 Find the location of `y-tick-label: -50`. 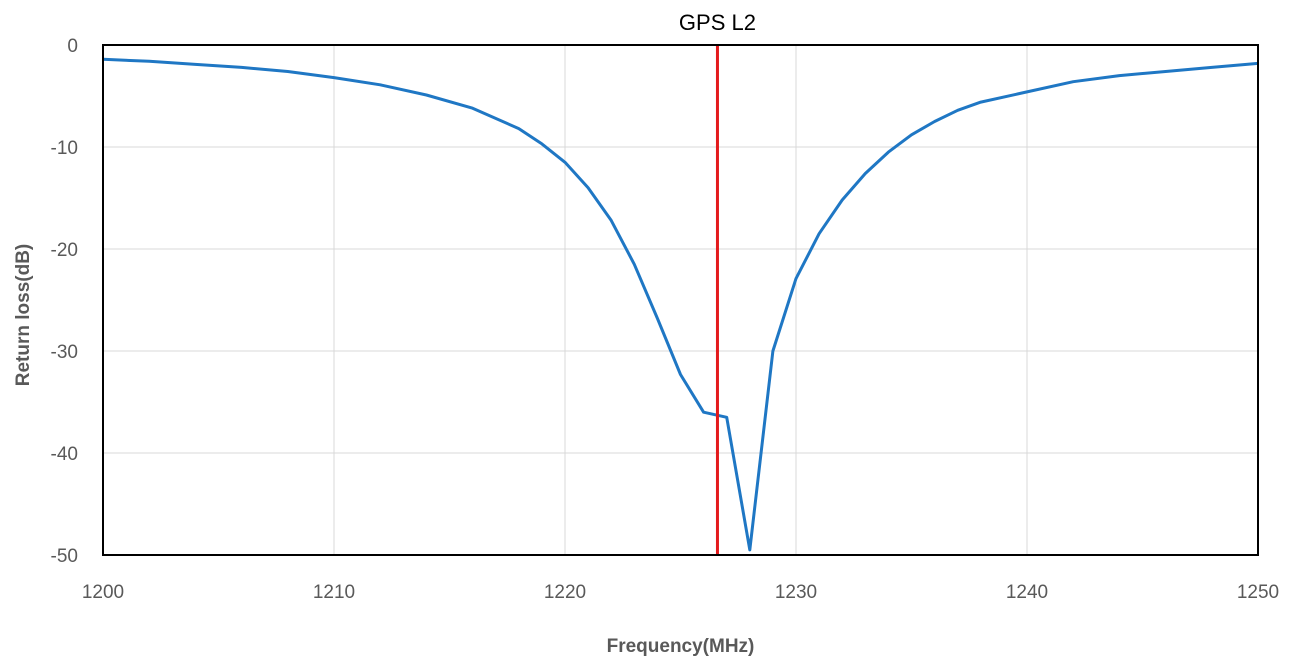

y-tick-label: -50 is located at coordinates (64, 556).